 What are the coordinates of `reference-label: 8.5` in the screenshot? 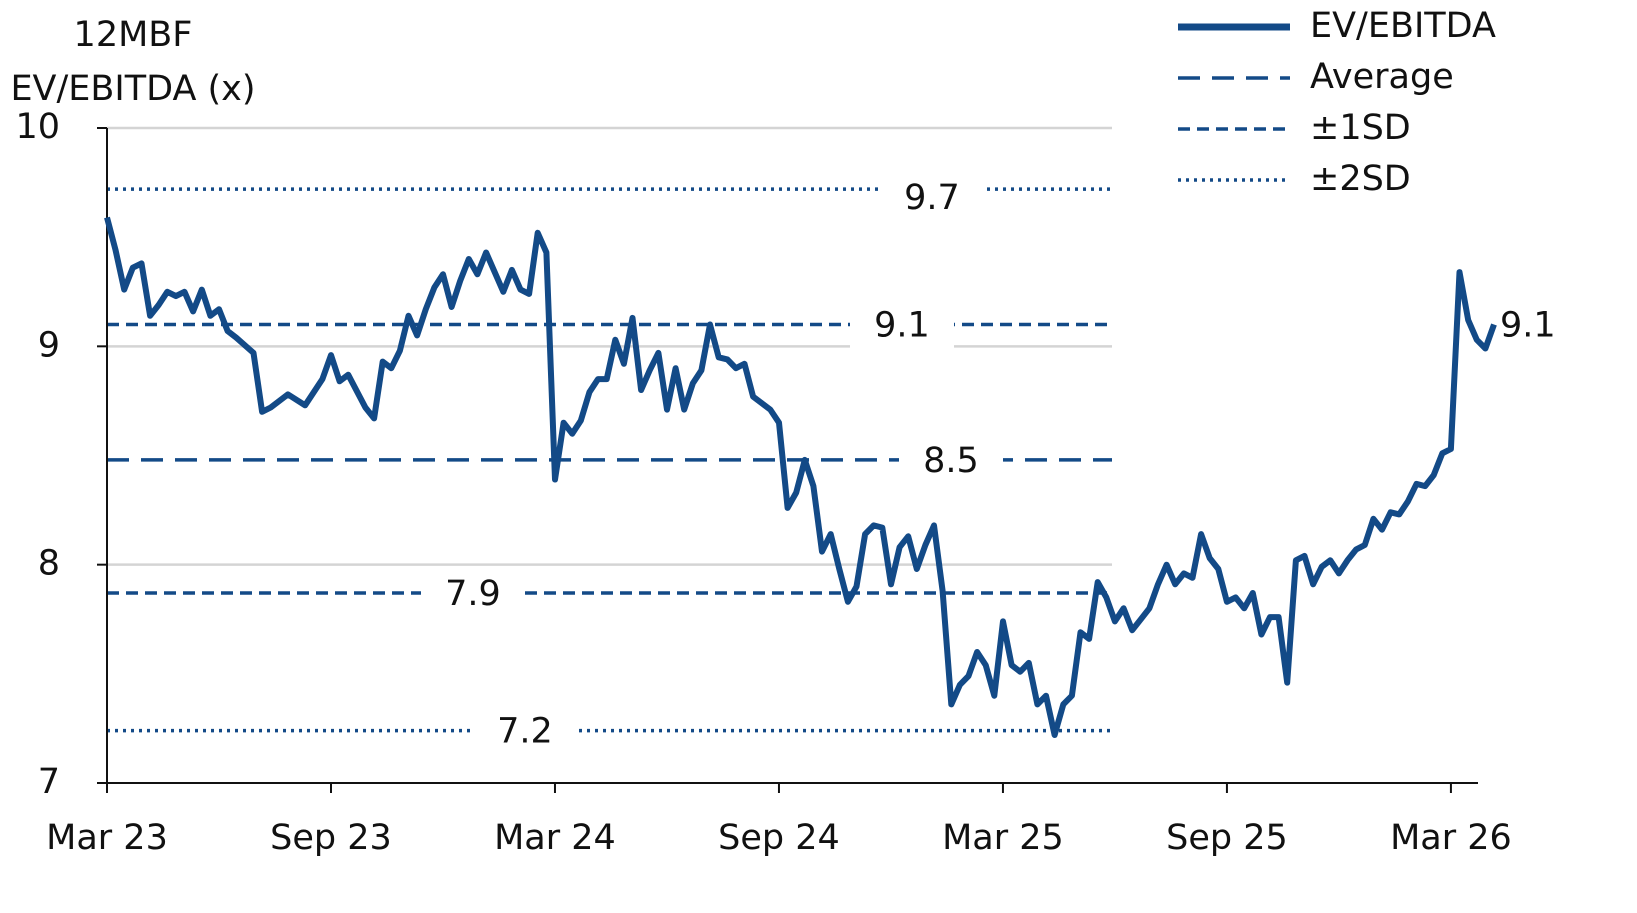 It's located at (951, 461).